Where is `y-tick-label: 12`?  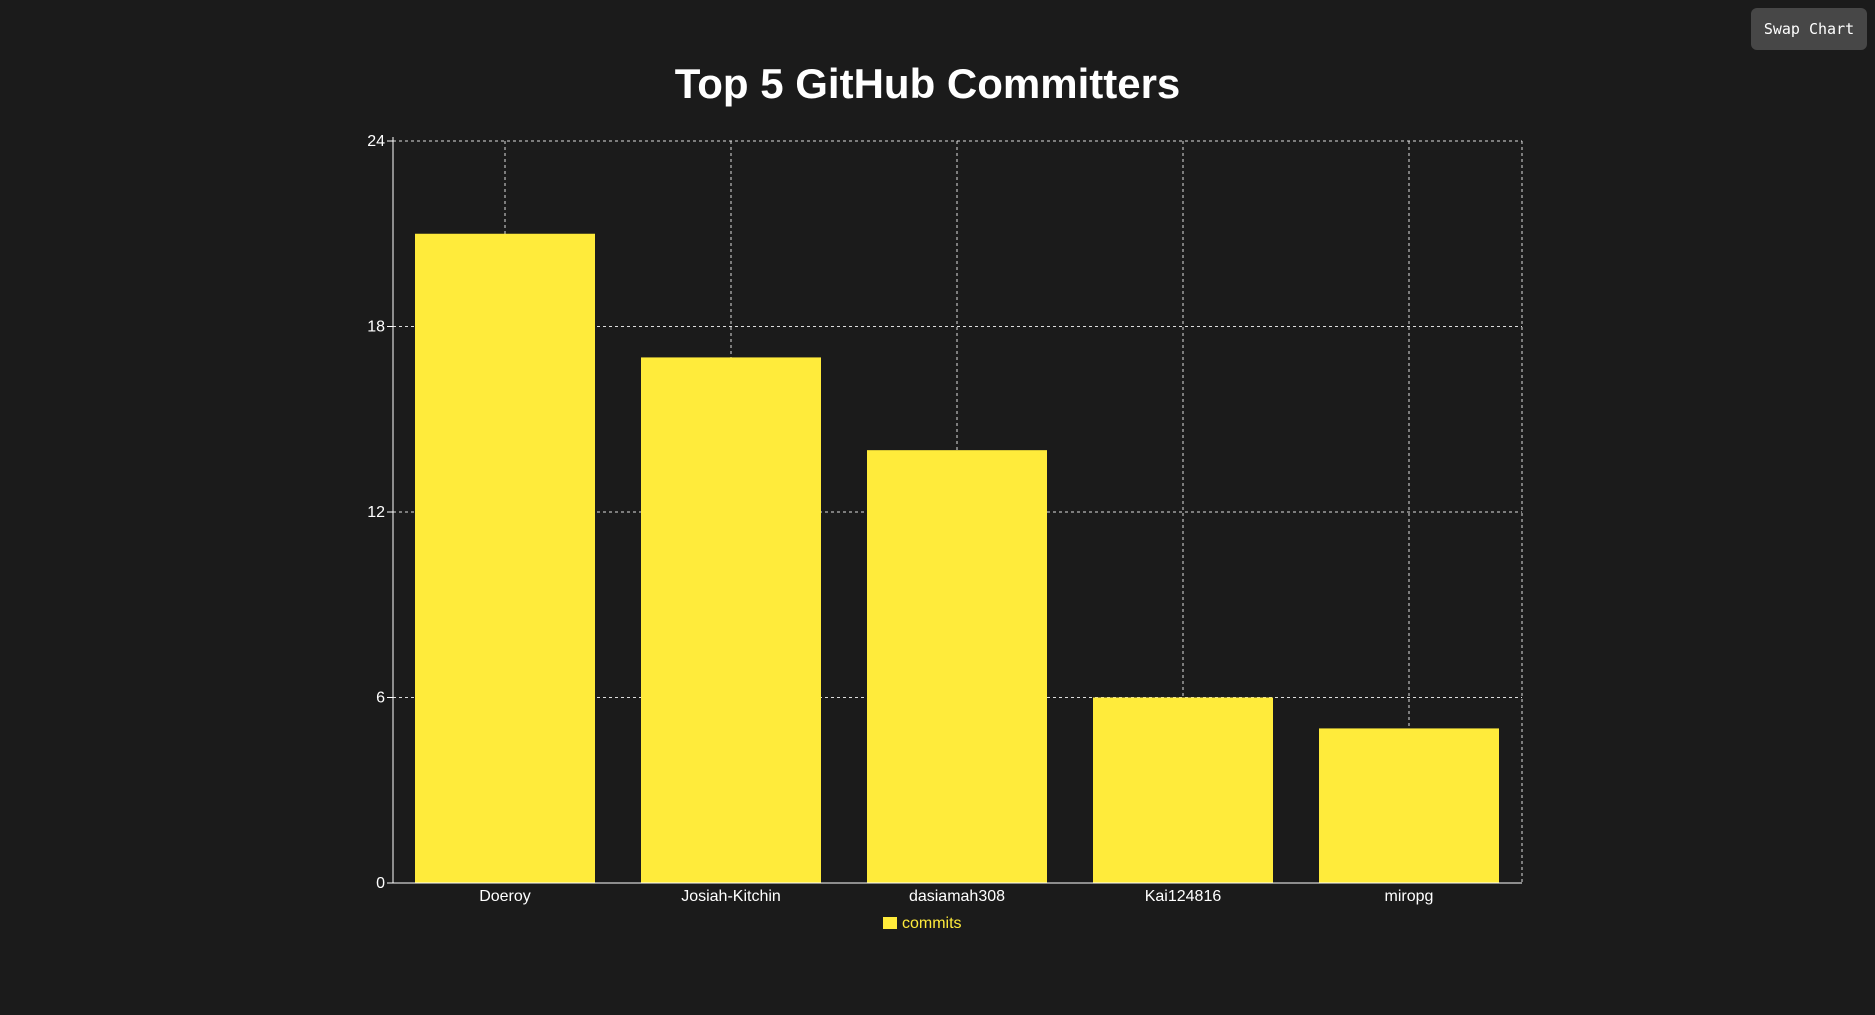
y-tick-label: 12 is located at coordinates (376, 512).